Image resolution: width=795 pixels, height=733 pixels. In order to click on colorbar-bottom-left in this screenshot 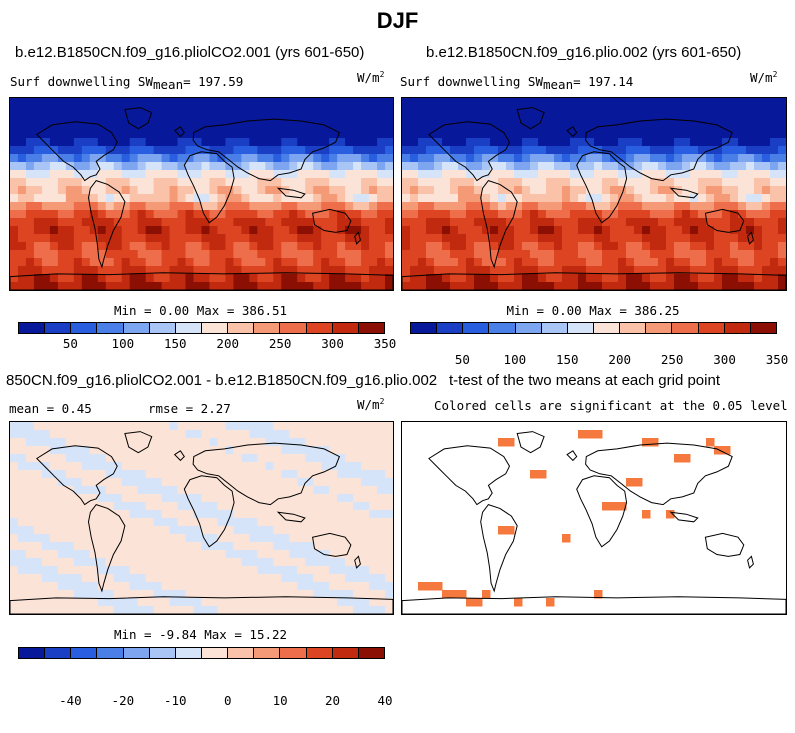, I will do `click(201, 653)`.